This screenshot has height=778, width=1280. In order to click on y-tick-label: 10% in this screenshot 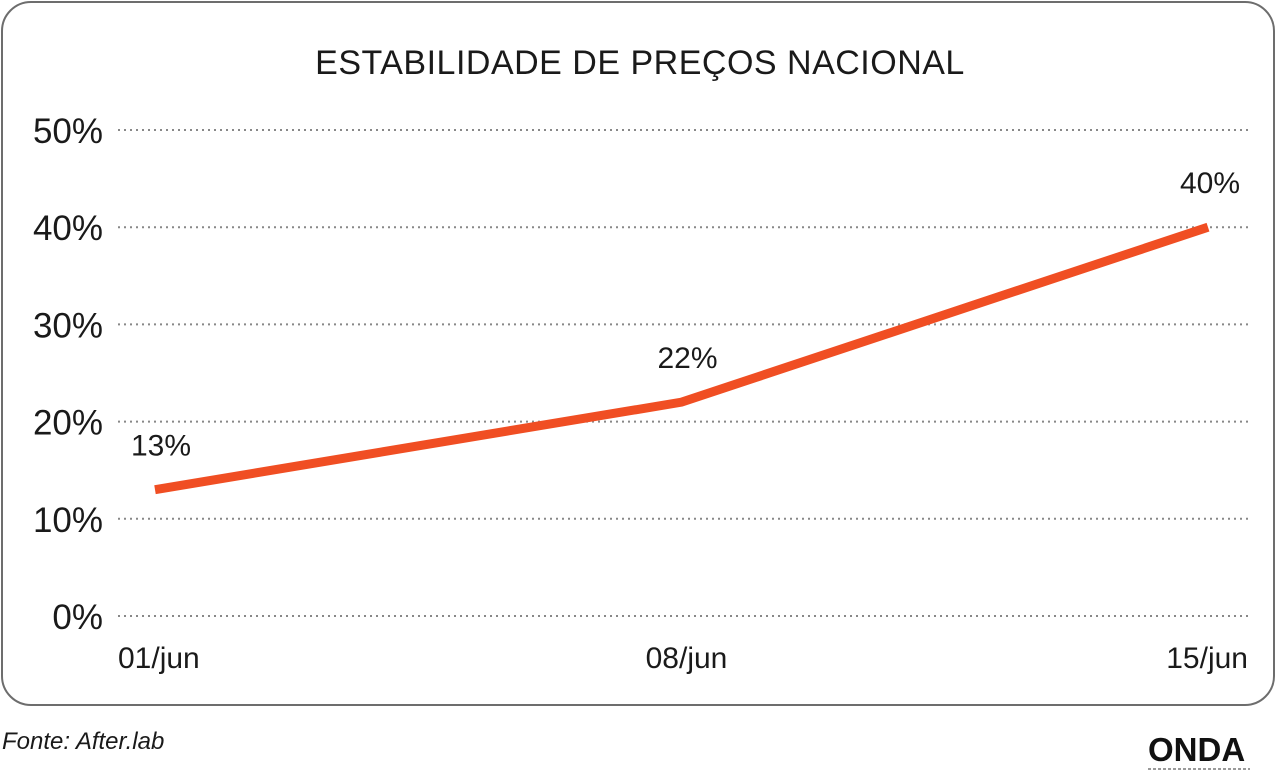, I will do `click(68, 520)`.